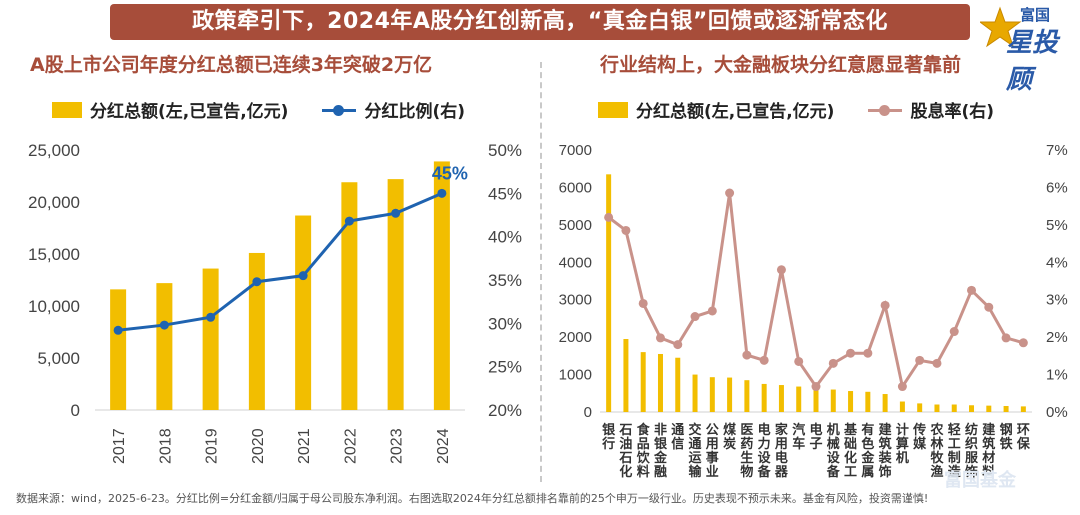 Image resolution: width=1080 pixels, height=515 pixels. I want to click on x-tick-label: 有色金属, so click(867, 450).